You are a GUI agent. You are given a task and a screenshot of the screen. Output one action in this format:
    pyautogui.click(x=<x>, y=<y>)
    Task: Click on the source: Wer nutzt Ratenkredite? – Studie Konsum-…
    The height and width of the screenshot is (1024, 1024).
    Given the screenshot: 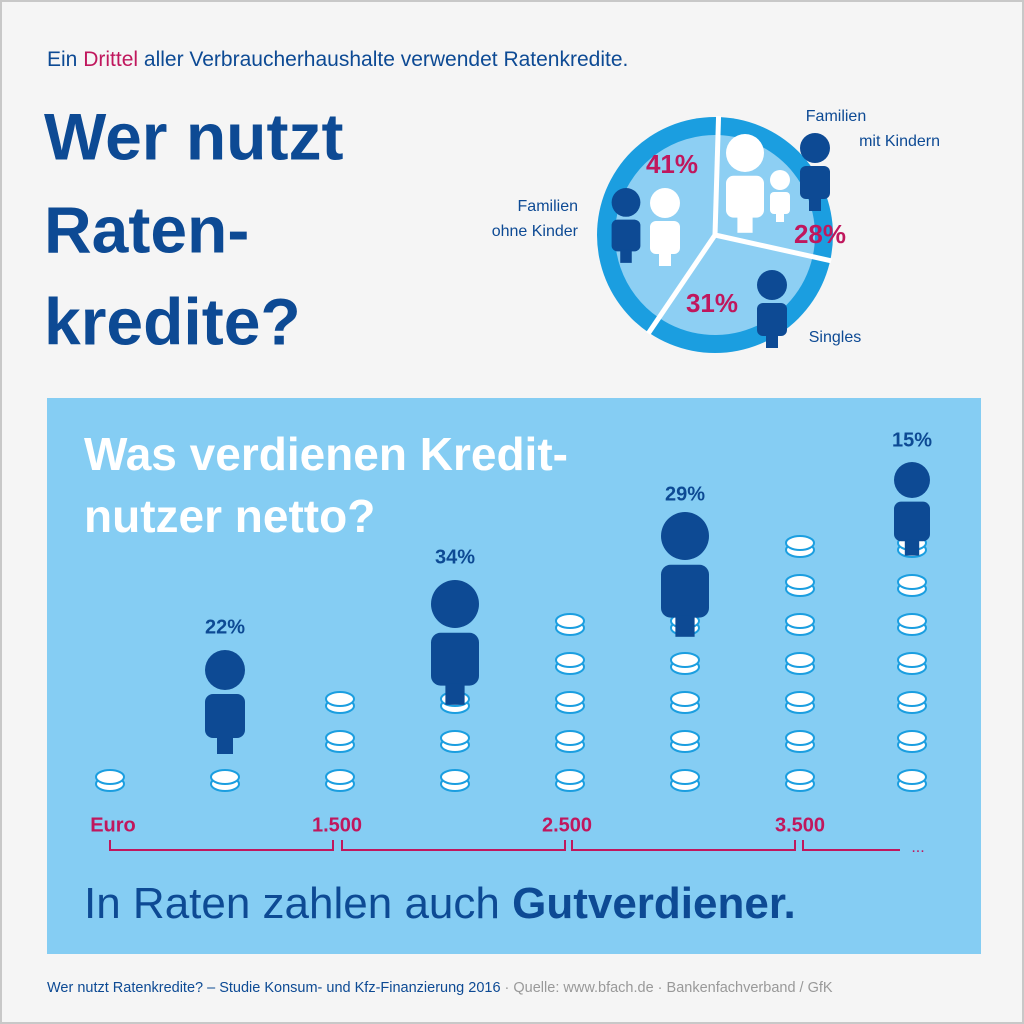 What is the action you would take?
    pyautogui.click(x=440, y=988)
    